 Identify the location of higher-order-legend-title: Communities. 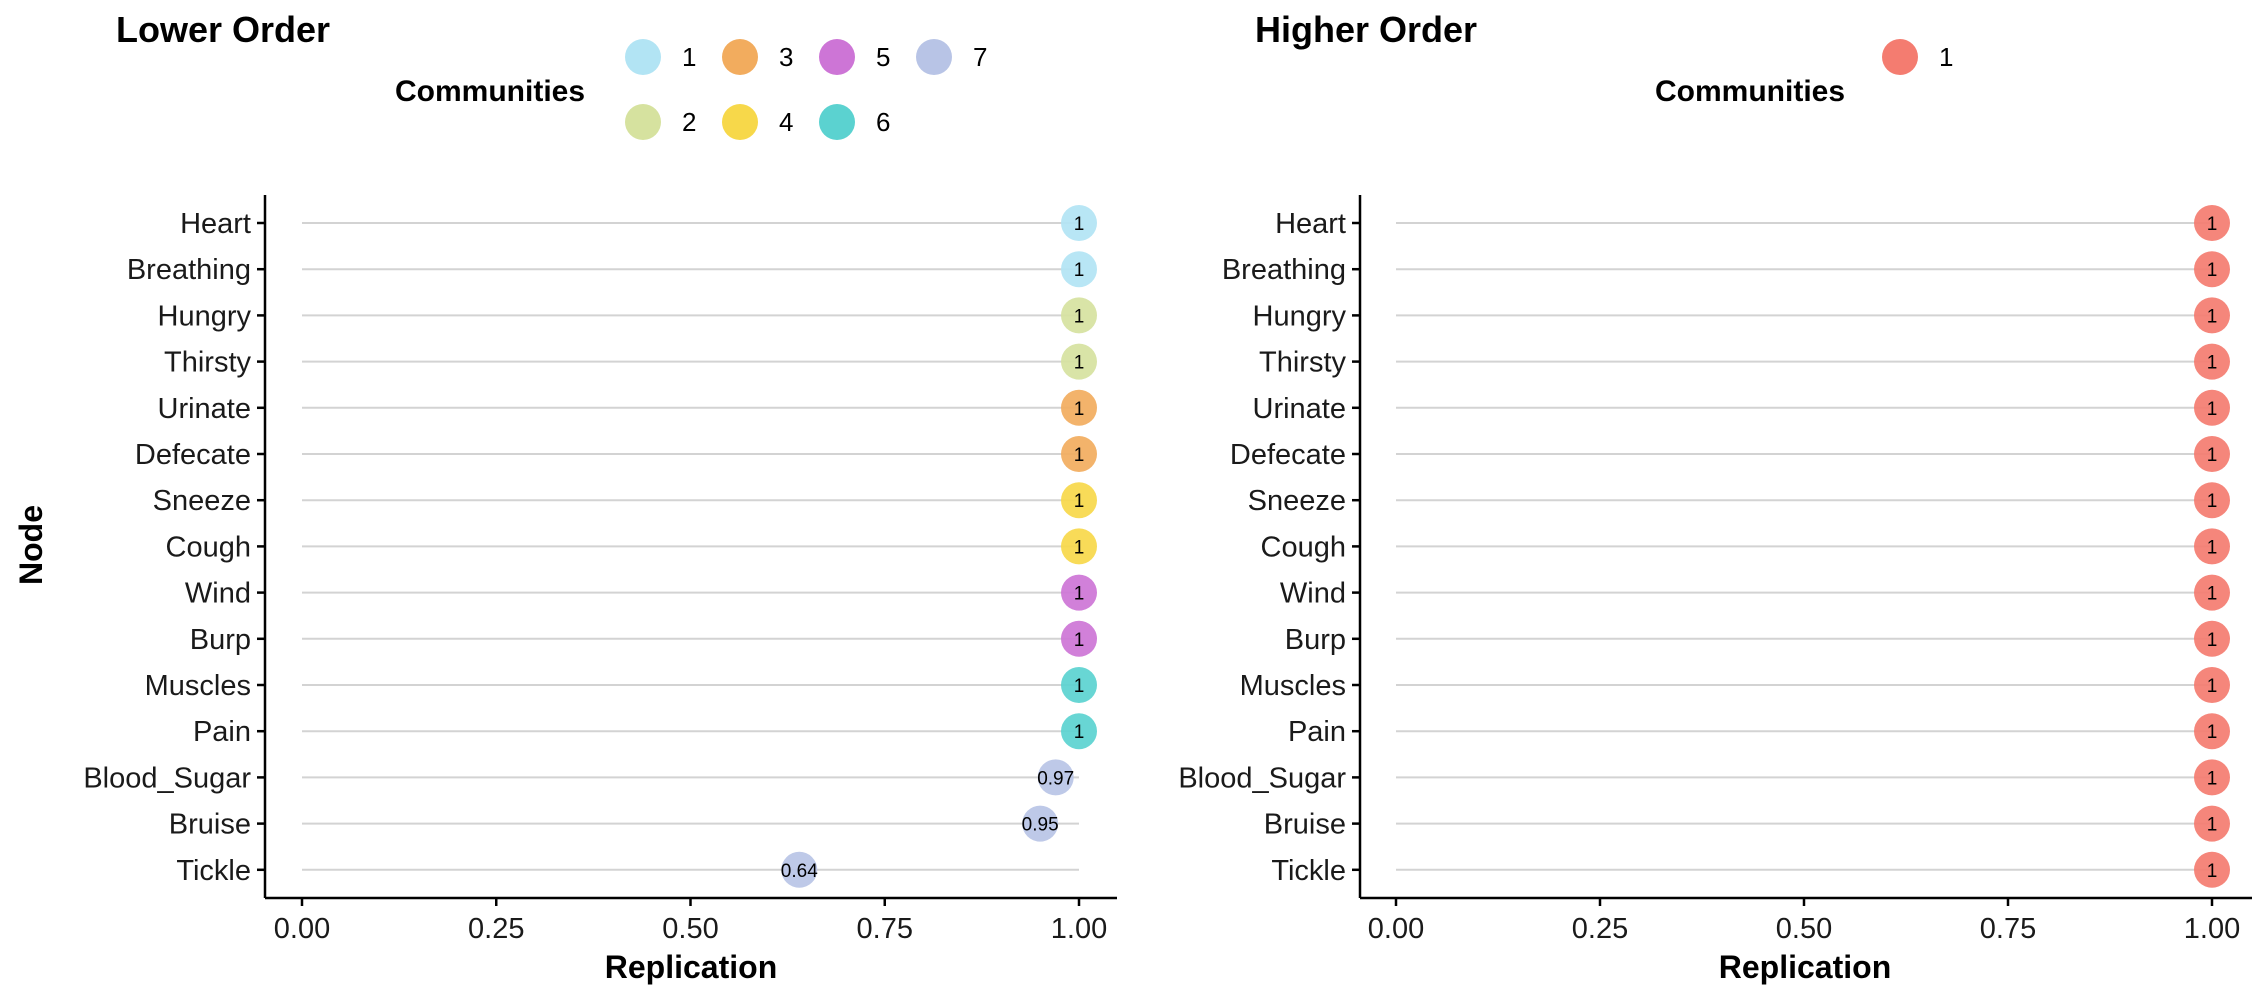
(1750, 91).